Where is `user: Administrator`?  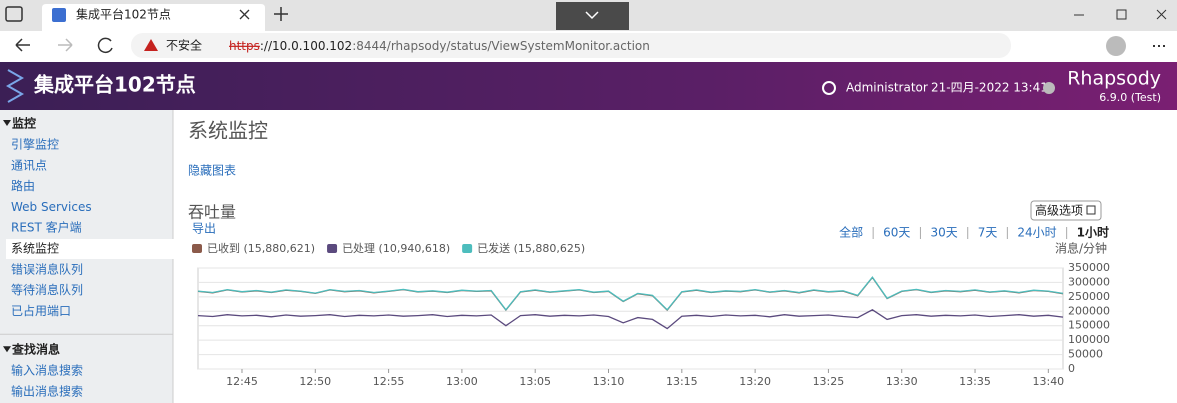
user: Administrator is located at coordinates (887, 88).